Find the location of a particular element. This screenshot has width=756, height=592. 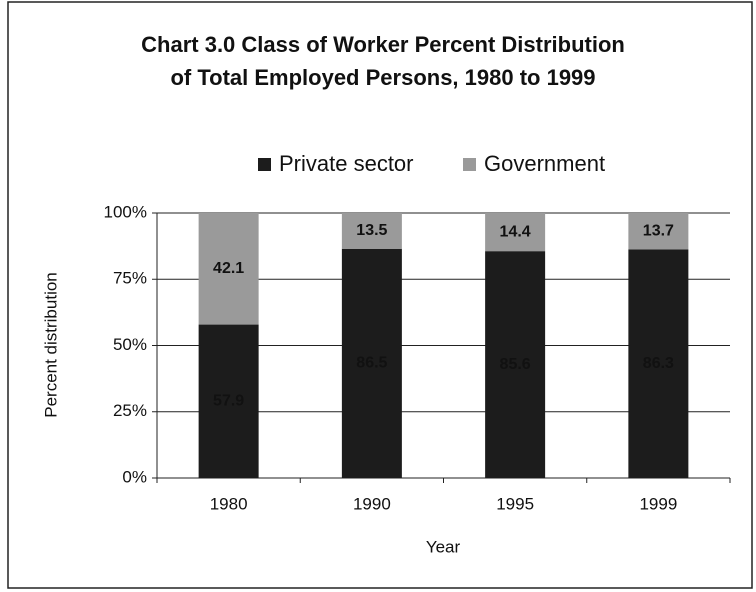

legend-label: Government is located at coordinates (544, 163).